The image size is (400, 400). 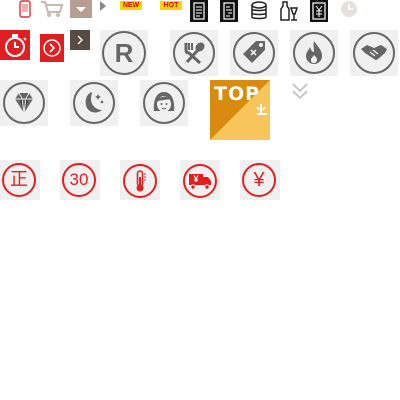 What do you see at coordinates (52, 48) in the screenshot?
I see `next-circle-icon` at bounding box center [52, 48].